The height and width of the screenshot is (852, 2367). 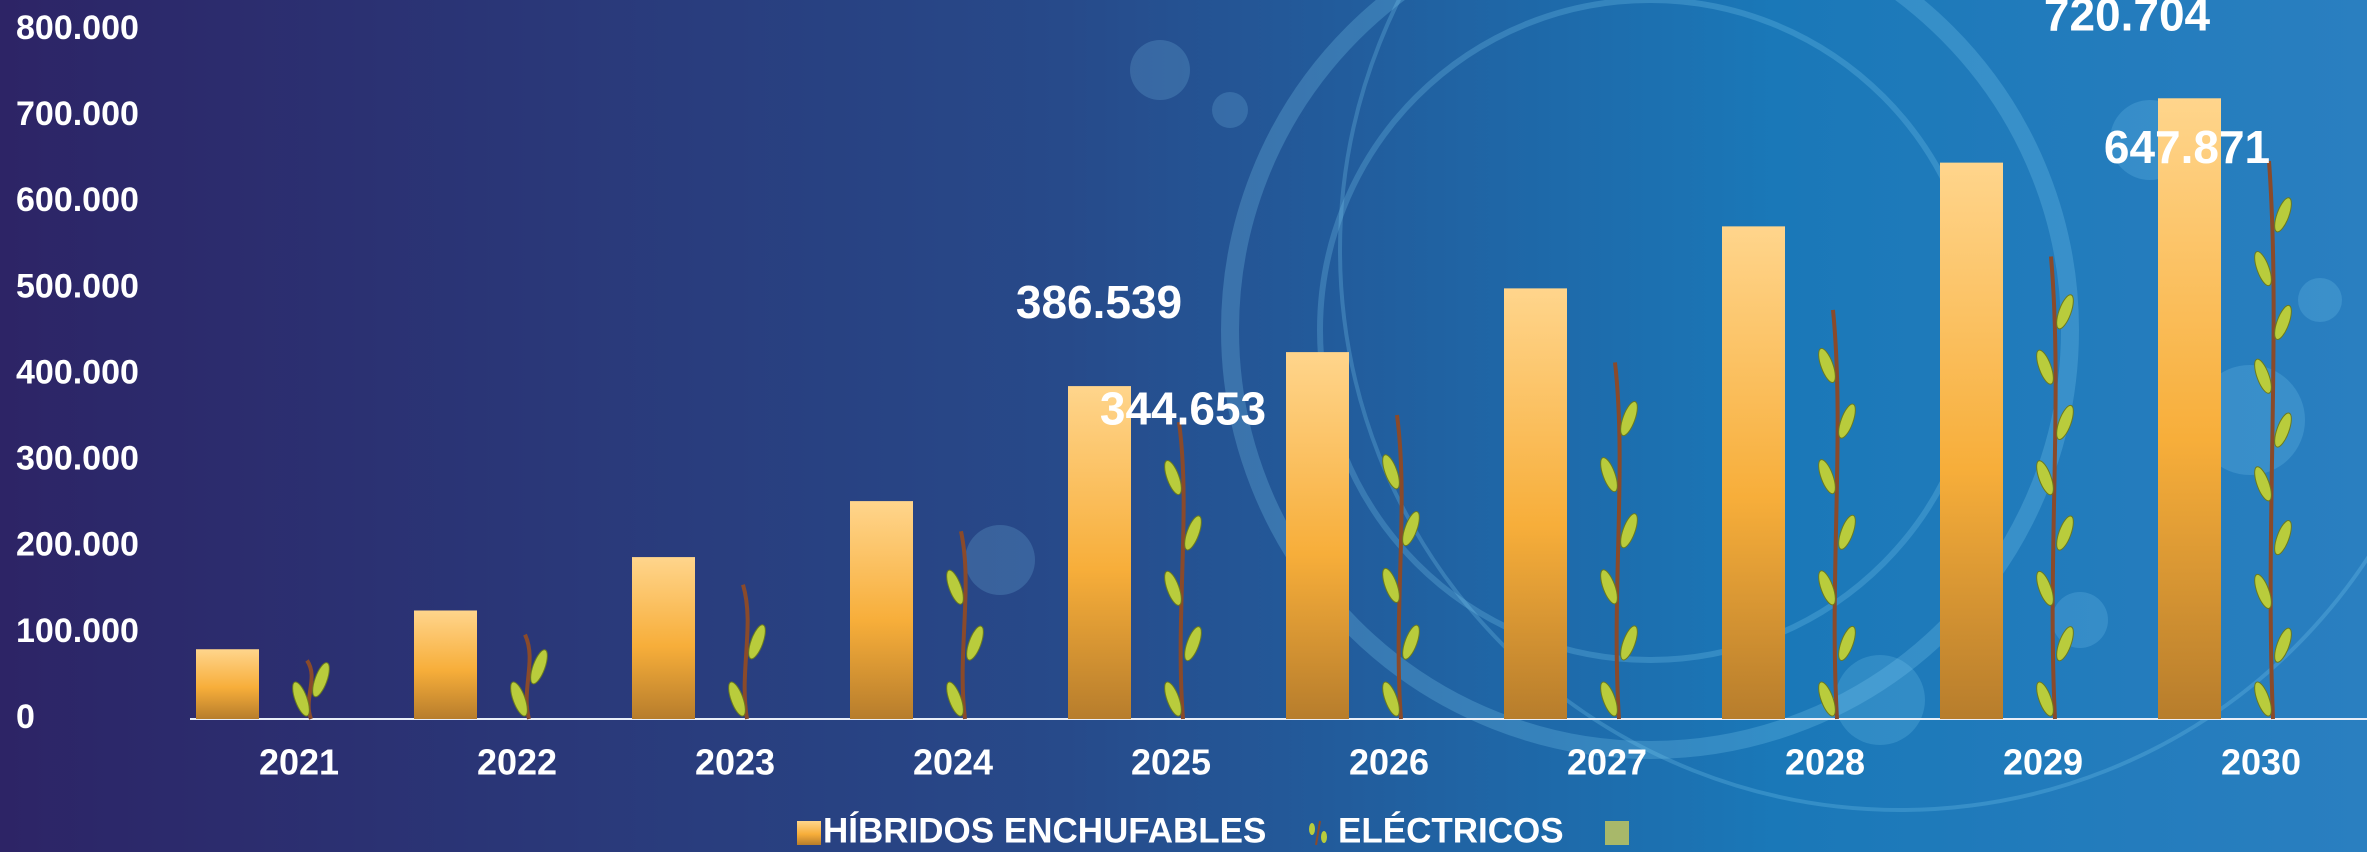 What do you see at coordinates (77, 372) in the screenshot?
I see `y-tick-label: 400.000` at bounding box center [77, 372].